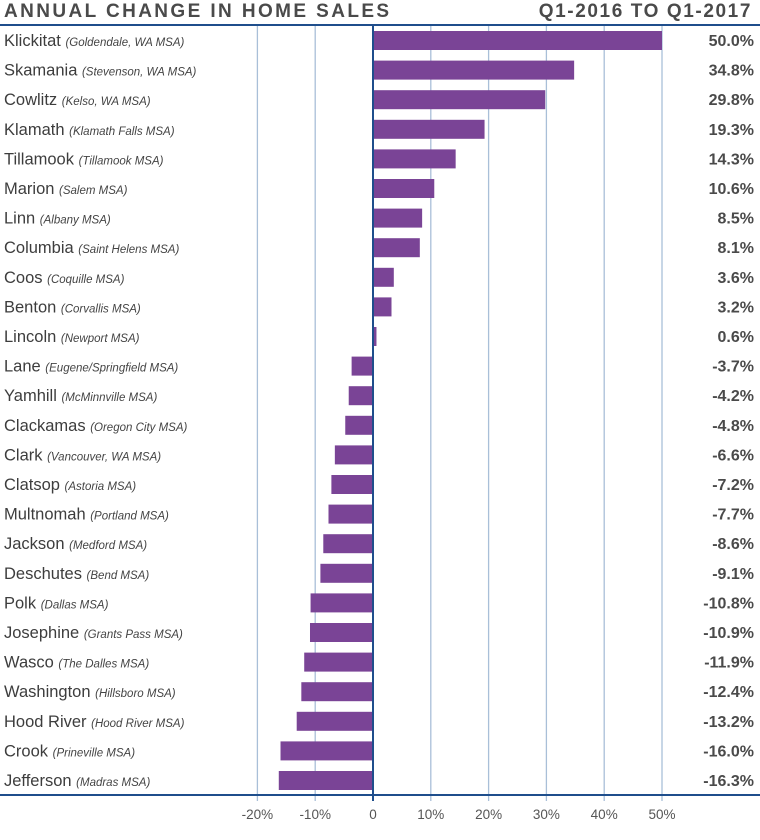 The width and height of the screenshot is (760, 840). Describe the element at coordinates (133, 635) in the screenshot. I see `msa-name: (Grants Pass MSA)` at that location.